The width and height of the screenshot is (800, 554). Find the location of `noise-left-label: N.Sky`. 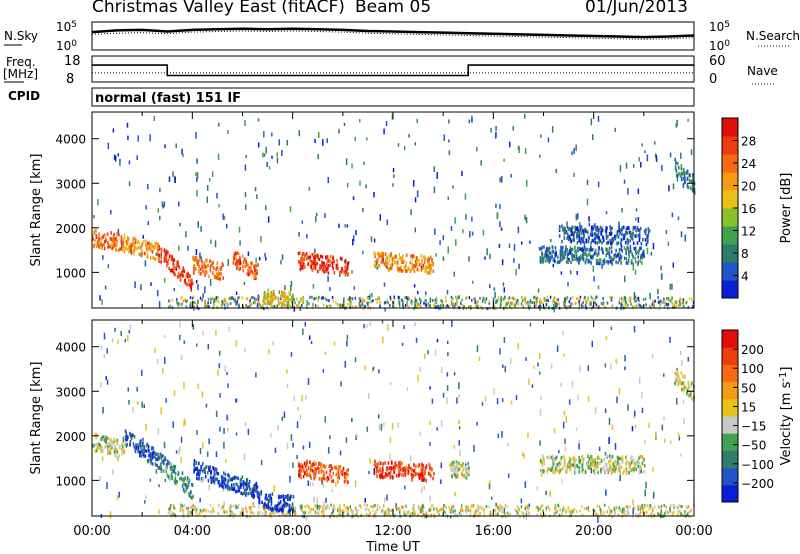

noise-left-label: N.Sky is located at coordinates (21, 36).